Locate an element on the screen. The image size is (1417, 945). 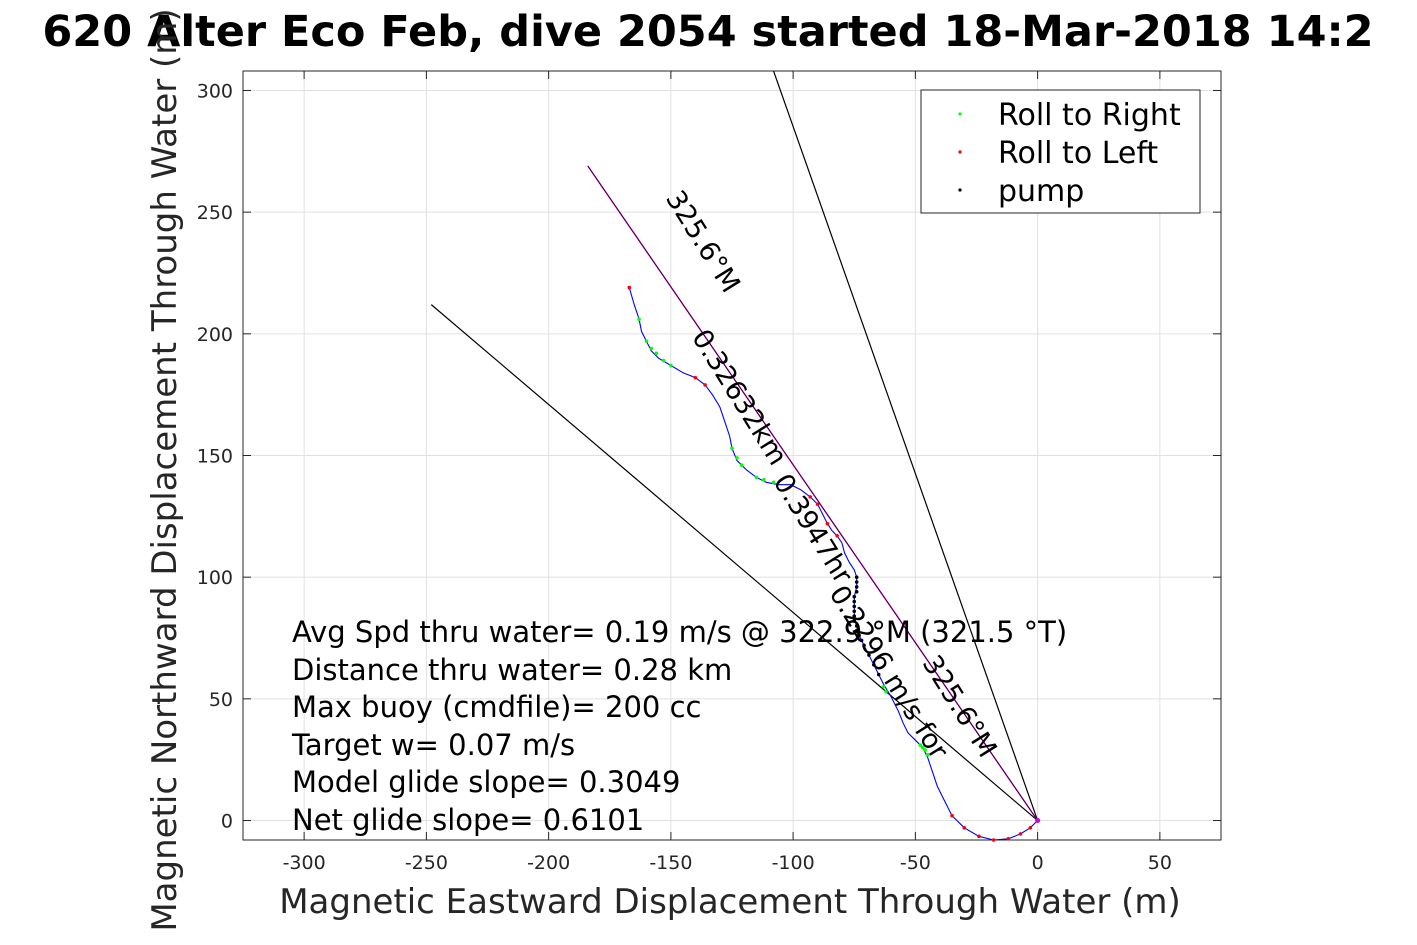
x-tick-label: -300 is located at coordinates (304, 863).